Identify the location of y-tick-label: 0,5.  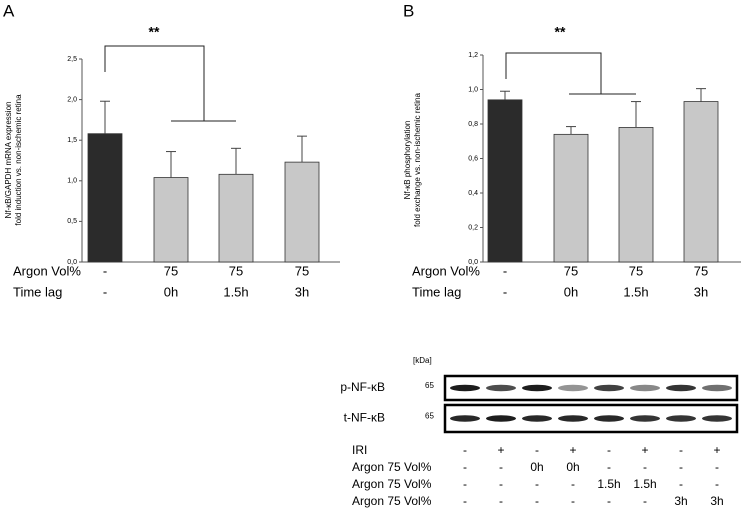
(72, 221).